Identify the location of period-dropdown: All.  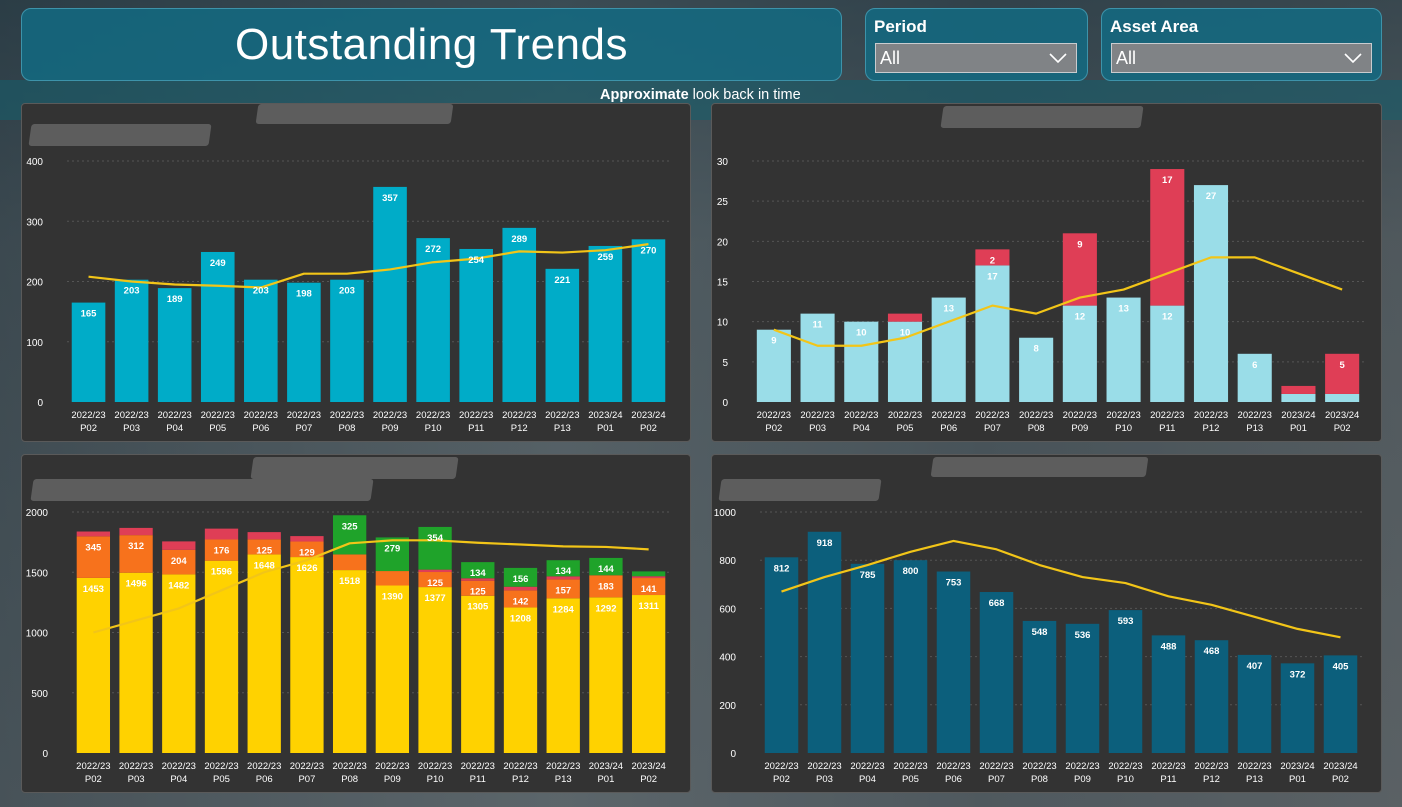
(976, 58).